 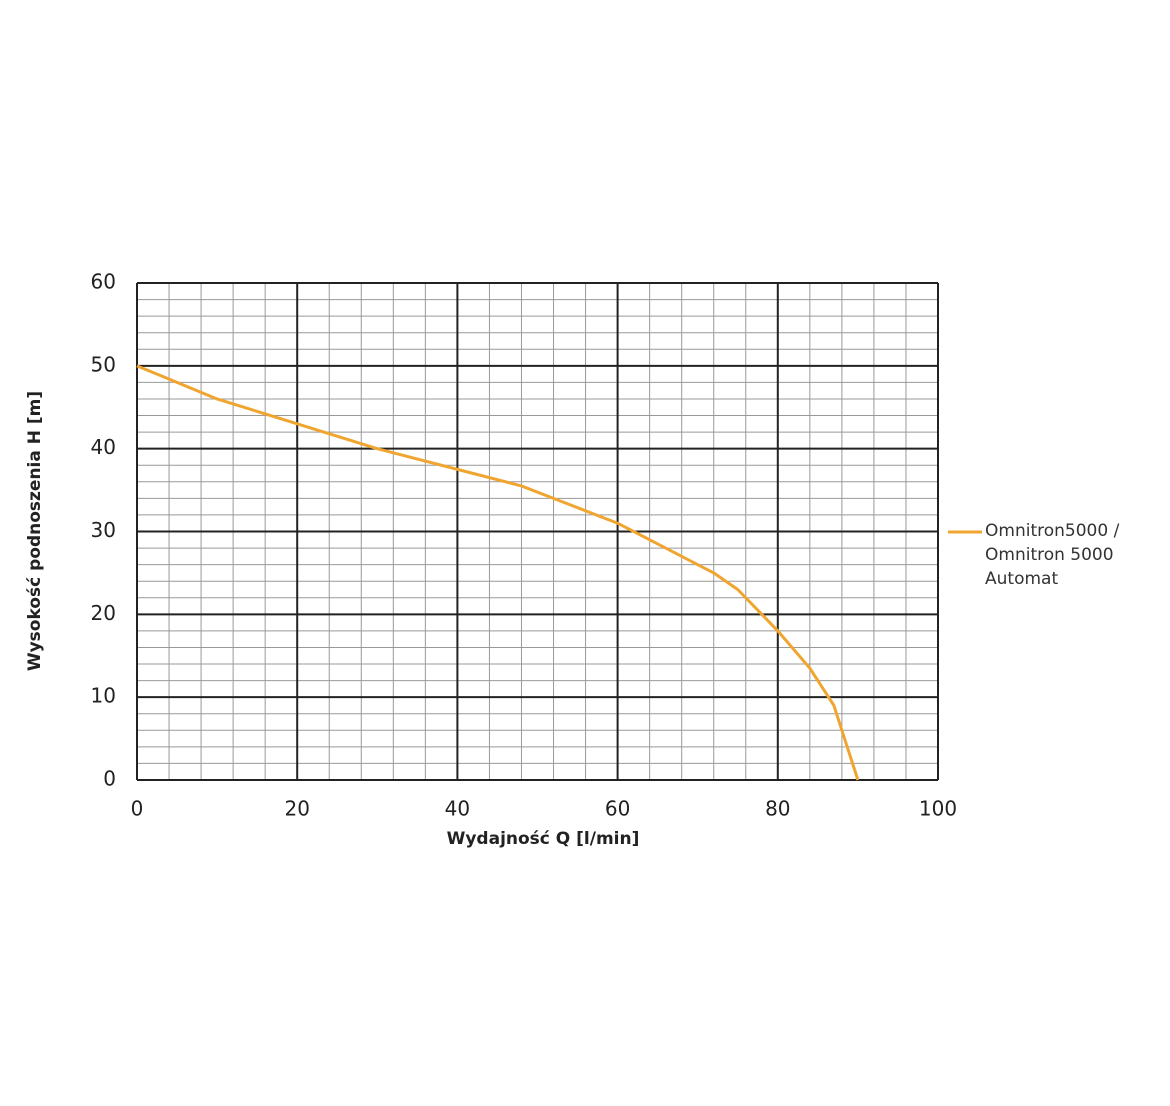 What do you see at coordinates (777, 809) in the screenshot?
I see `x-tick-label: 80` at bounding box center [777, 809].